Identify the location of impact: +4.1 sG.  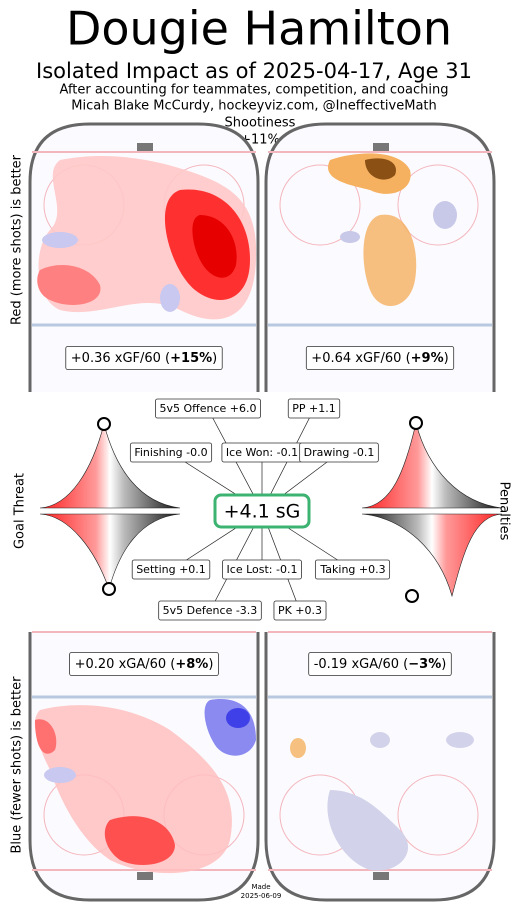
(262, 512).